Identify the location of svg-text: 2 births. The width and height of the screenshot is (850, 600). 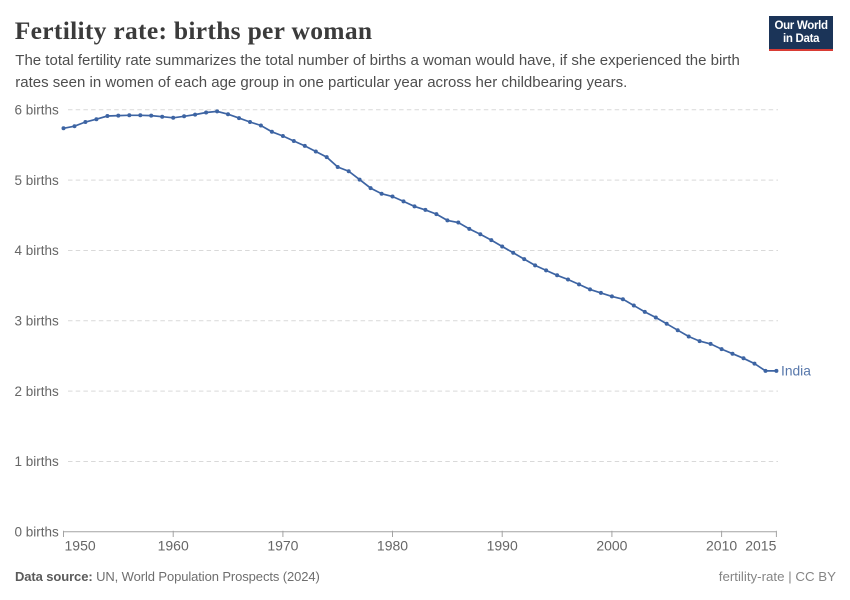
(37, 391).